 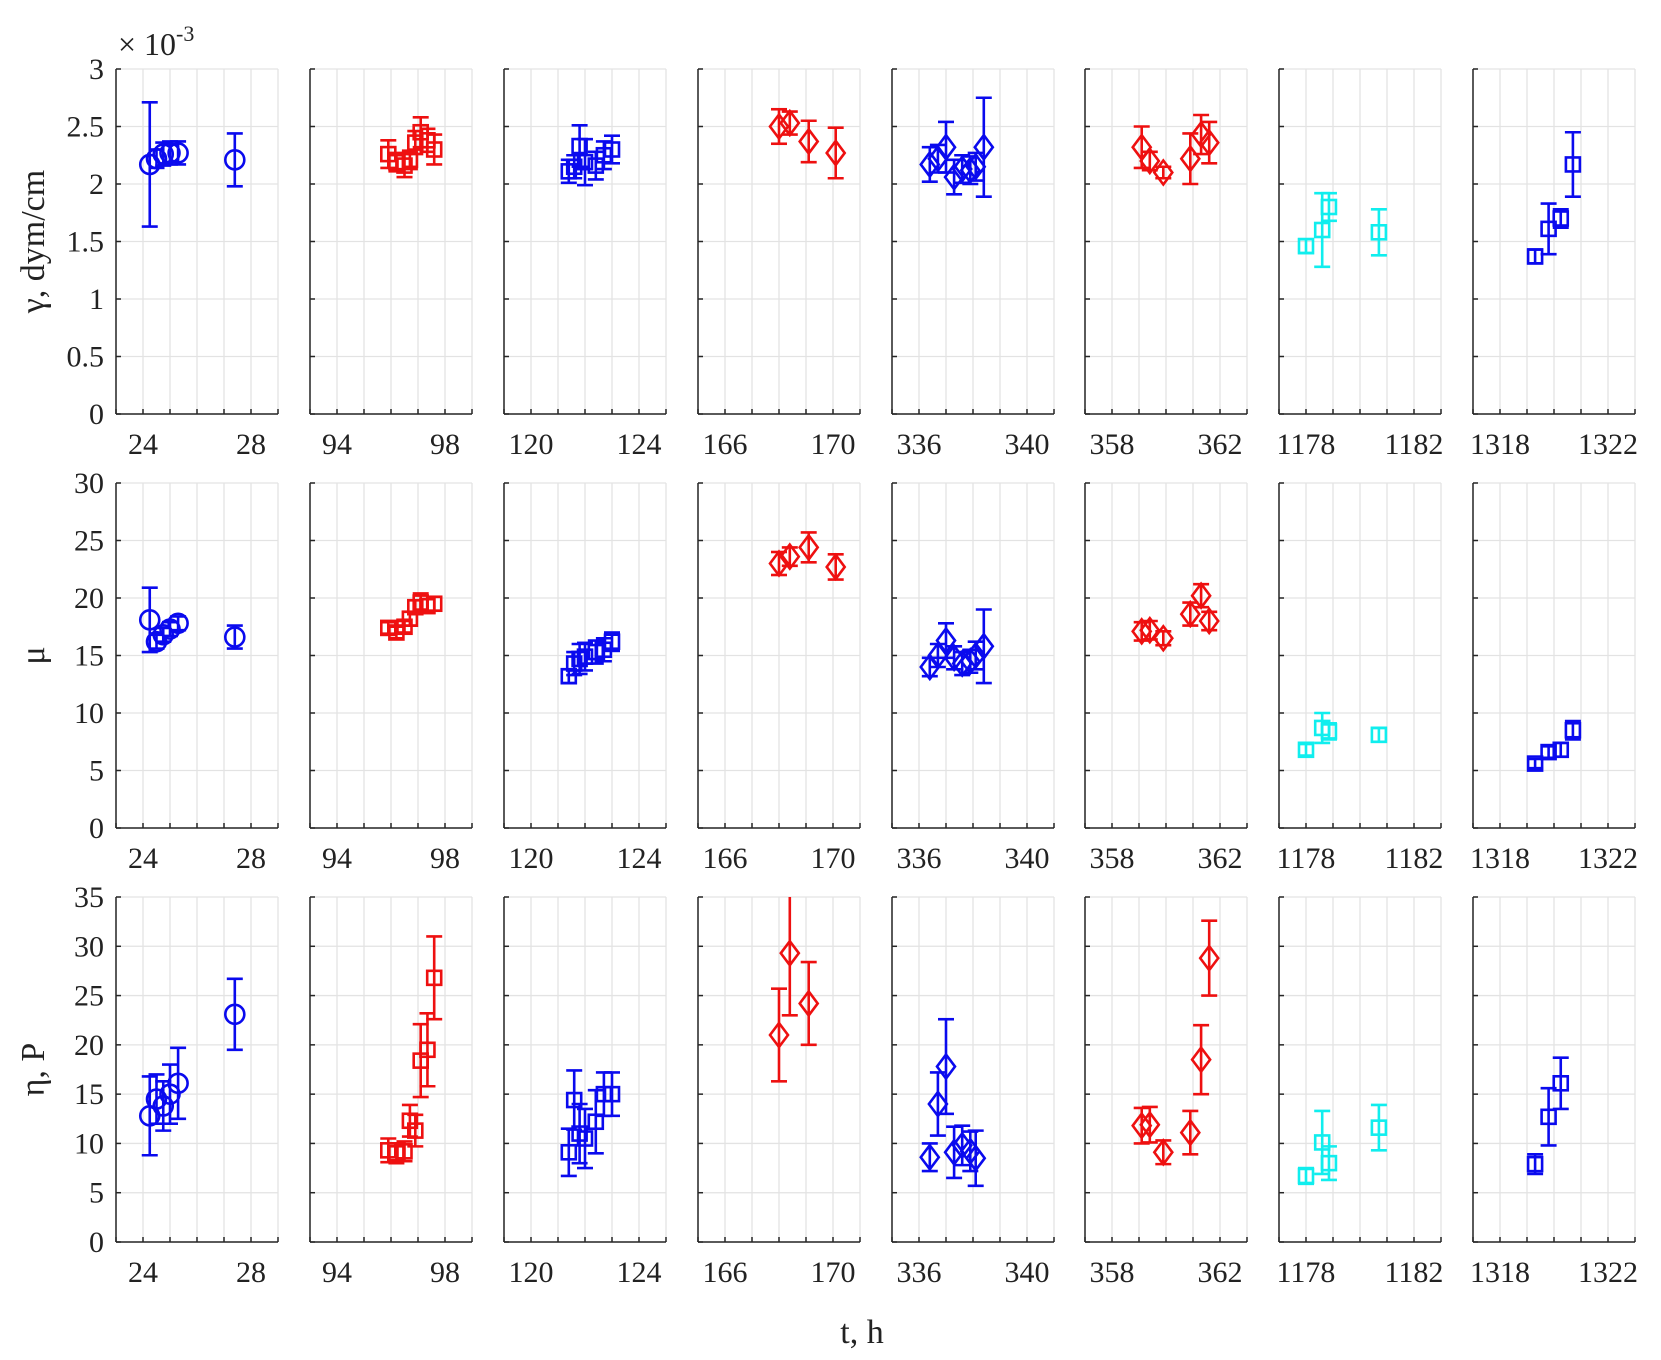 What do you see at coordinates (33, 1070) in the screenshot?
I see `y-axis-label-eta: η, P` at bounding box center [33, 1070].